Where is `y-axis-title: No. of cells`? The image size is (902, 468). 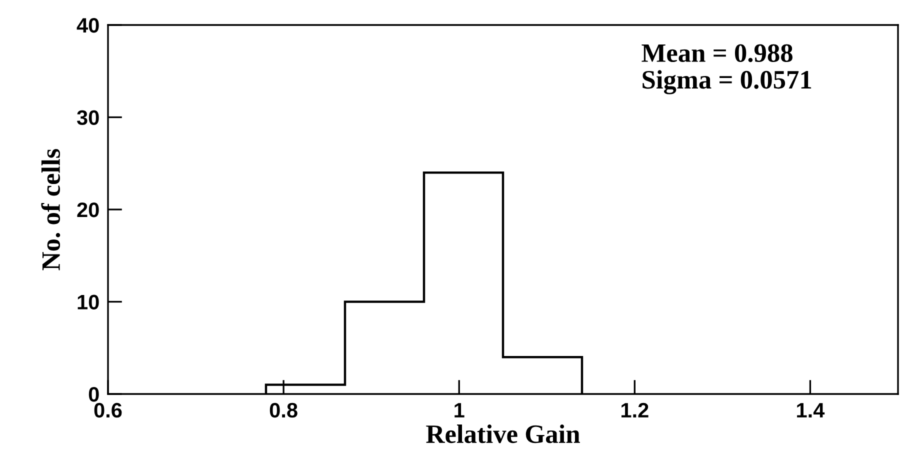 y-axis-title: No. of cells is located at coordinates (50, 209).